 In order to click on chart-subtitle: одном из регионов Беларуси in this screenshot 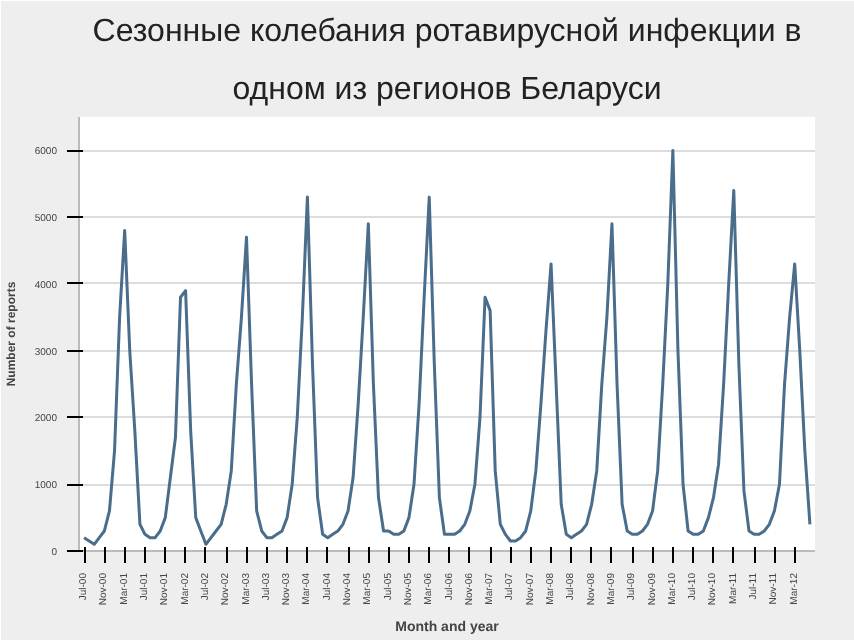, I will do `click(447, 90)`.